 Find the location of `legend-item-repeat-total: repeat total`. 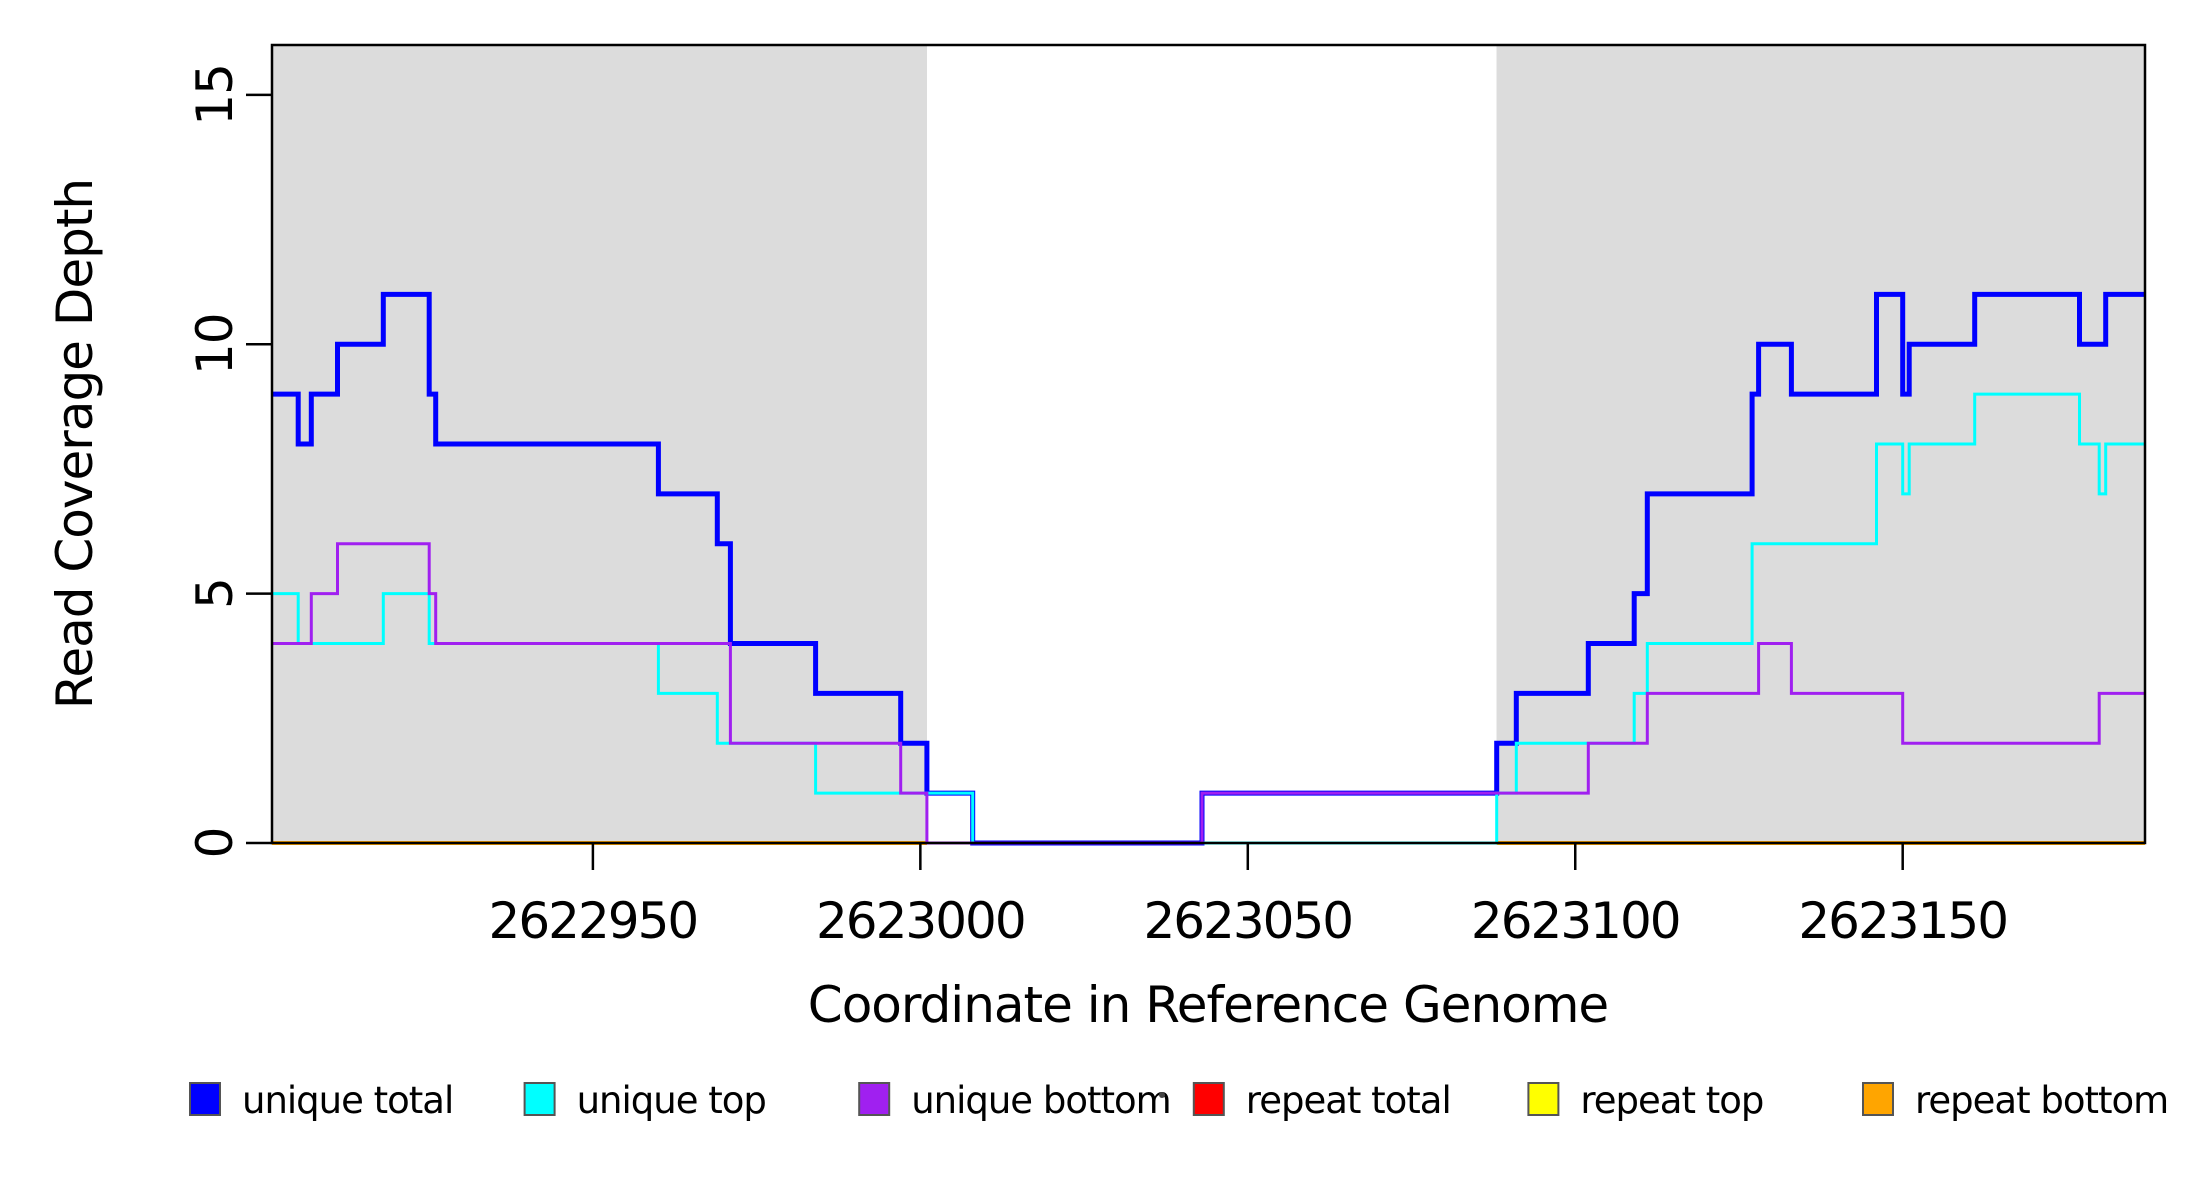

legend-item-repeat-total: repeat total is located at coordinates (1322, 1100).